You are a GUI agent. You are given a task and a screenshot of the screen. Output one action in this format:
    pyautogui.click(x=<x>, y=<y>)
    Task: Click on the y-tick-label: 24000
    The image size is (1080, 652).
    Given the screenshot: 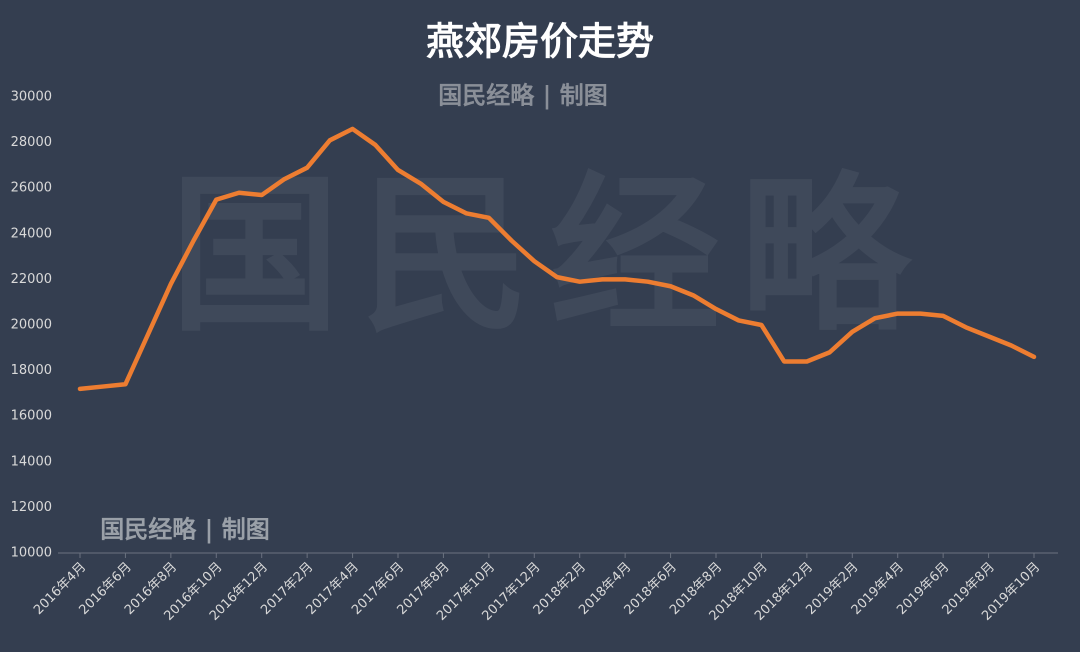 What is the action you would take?
    pyautogui.click(x=31, y=233)
    